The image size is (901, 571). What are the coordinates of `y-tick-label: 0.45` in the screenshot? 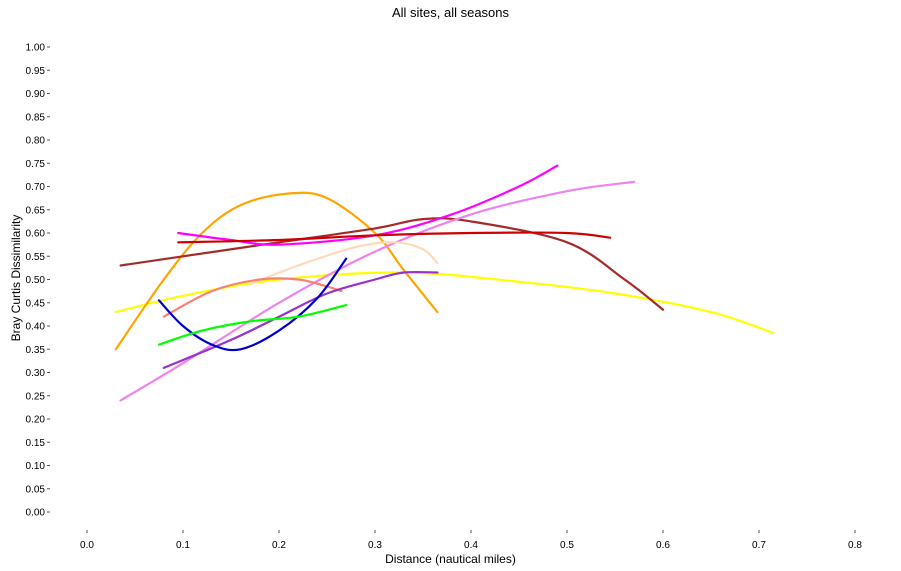 It's located at (36, 303).